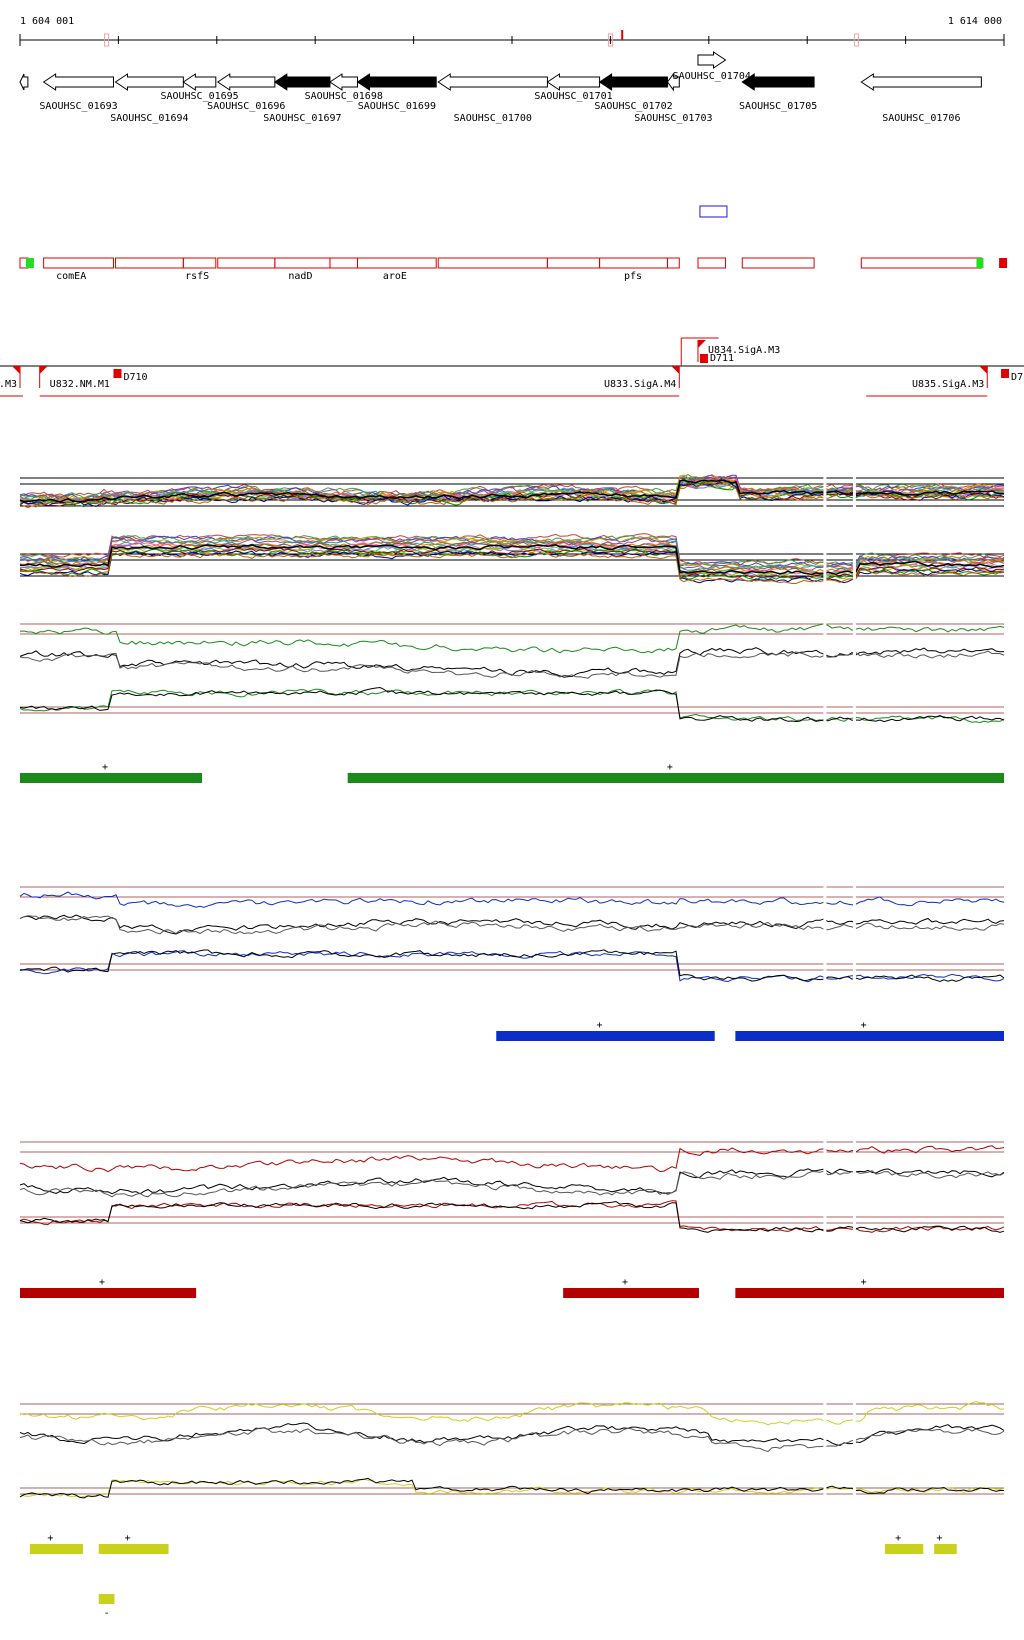 Image resolution: width=1024 pixels, height=1640 pixels. I want to click on ruler-ticks, so click(512, 38).